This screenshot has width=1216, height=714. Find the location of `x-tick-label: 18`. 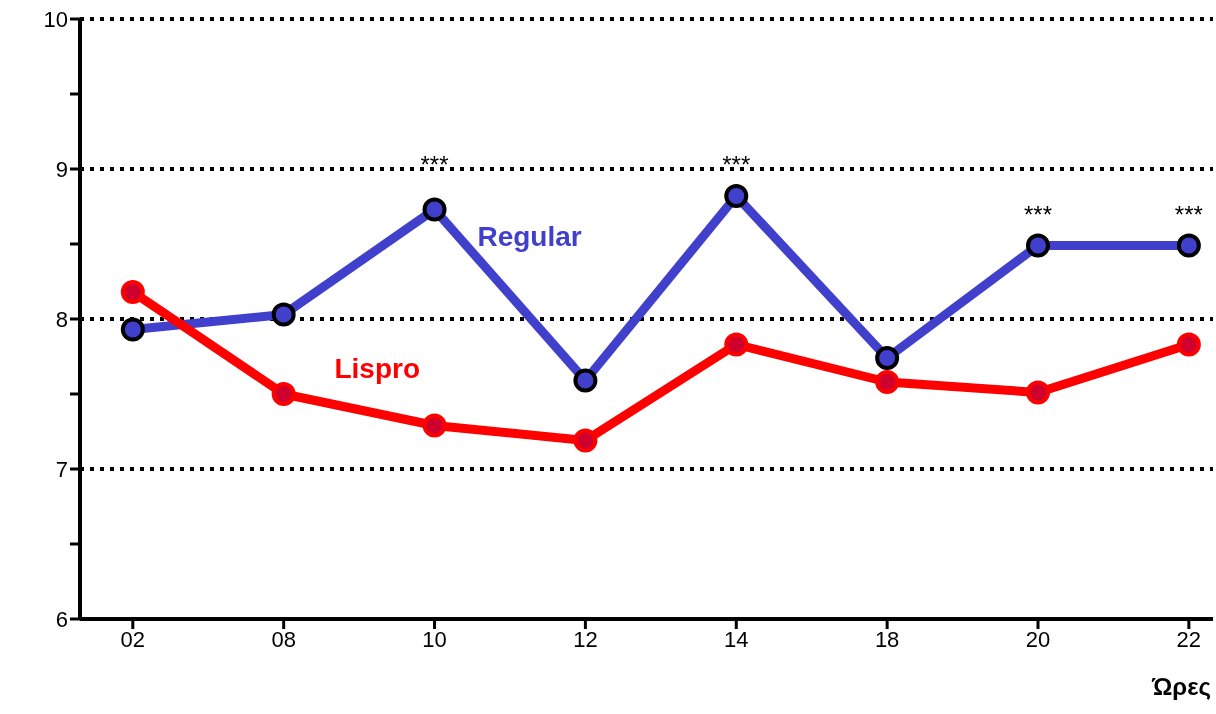

x-tick-label: 18 is located at coordinates (887, 639).